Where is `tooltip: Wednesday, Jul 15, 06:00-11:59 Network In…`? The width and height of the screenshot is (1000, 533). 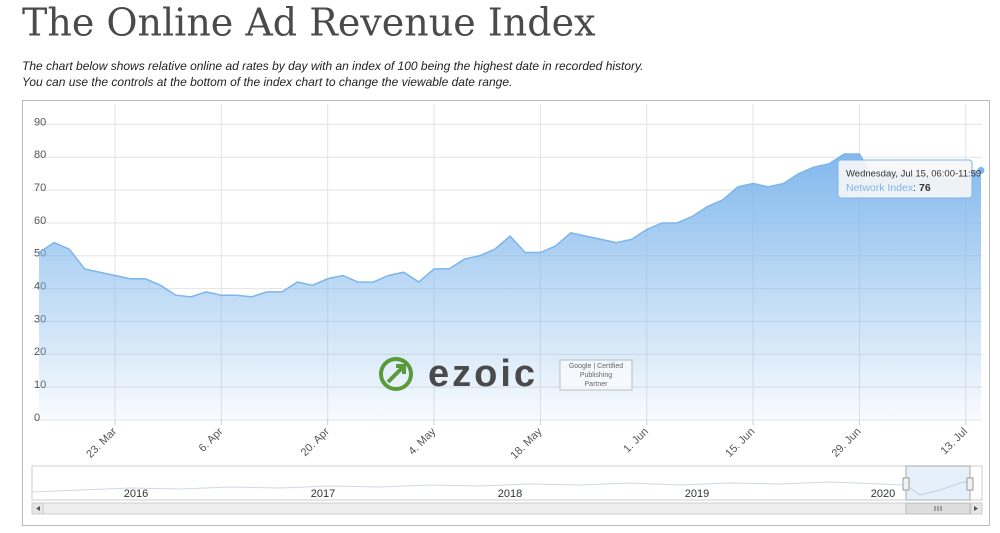
tooltip: Wednesday, Jul 15, 06:00-11:59 Network In… is located at coordinates (909, 179).